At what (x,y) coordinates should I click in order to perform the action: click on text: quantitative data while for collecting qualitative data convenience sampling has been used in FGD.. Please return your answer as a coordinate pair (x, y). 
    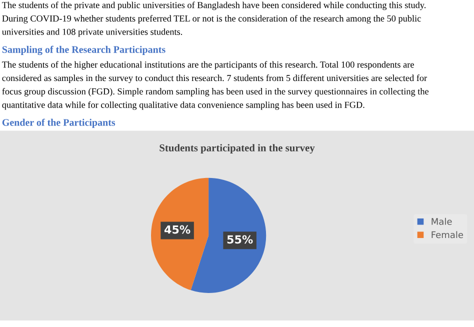
    Looking at the image, I should click on (183, 105).